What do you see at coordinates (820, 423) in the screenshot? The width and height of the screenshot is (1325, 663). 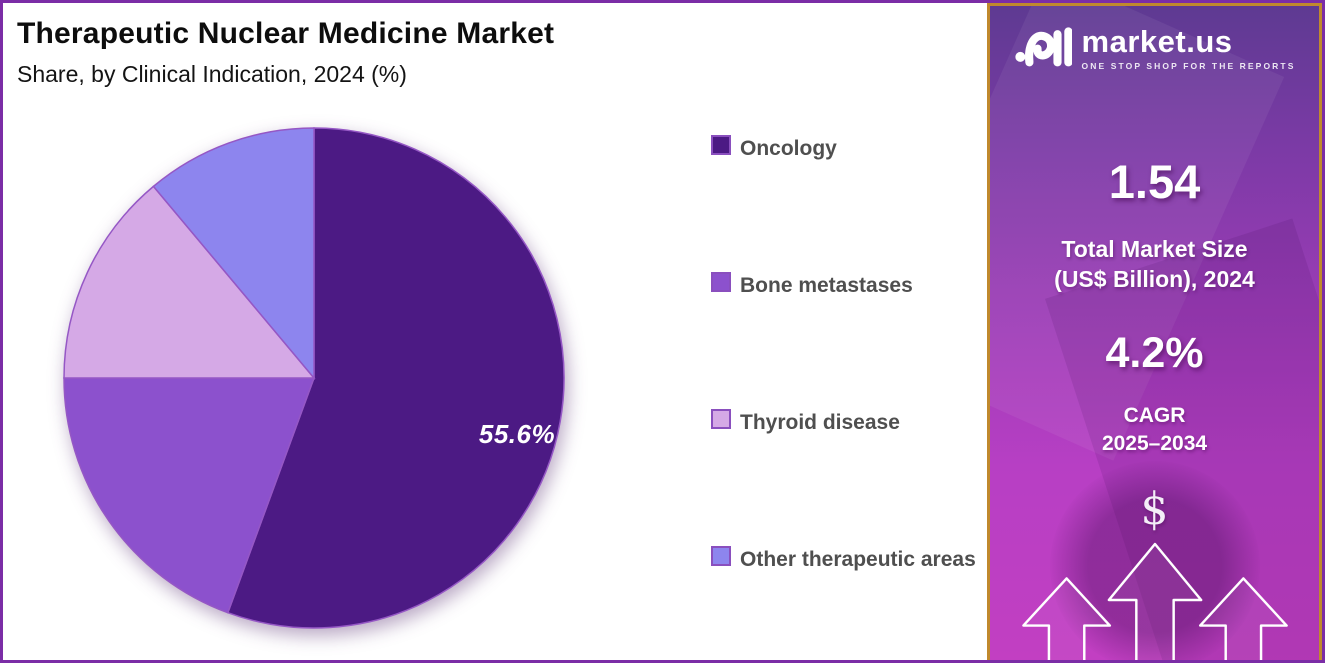 I see `legend-label: Thyroid disease` at bounding box center [820, 423].